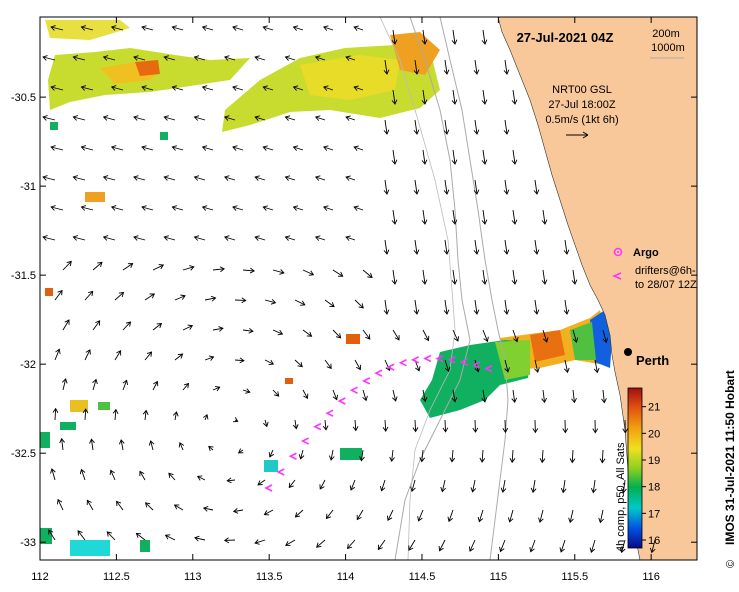 The height and width of the screenshot is (592, 739). Describe the element at coordinates (654, 408) in the screenshot. I see `colorbar-tick-label: 21` at that location.